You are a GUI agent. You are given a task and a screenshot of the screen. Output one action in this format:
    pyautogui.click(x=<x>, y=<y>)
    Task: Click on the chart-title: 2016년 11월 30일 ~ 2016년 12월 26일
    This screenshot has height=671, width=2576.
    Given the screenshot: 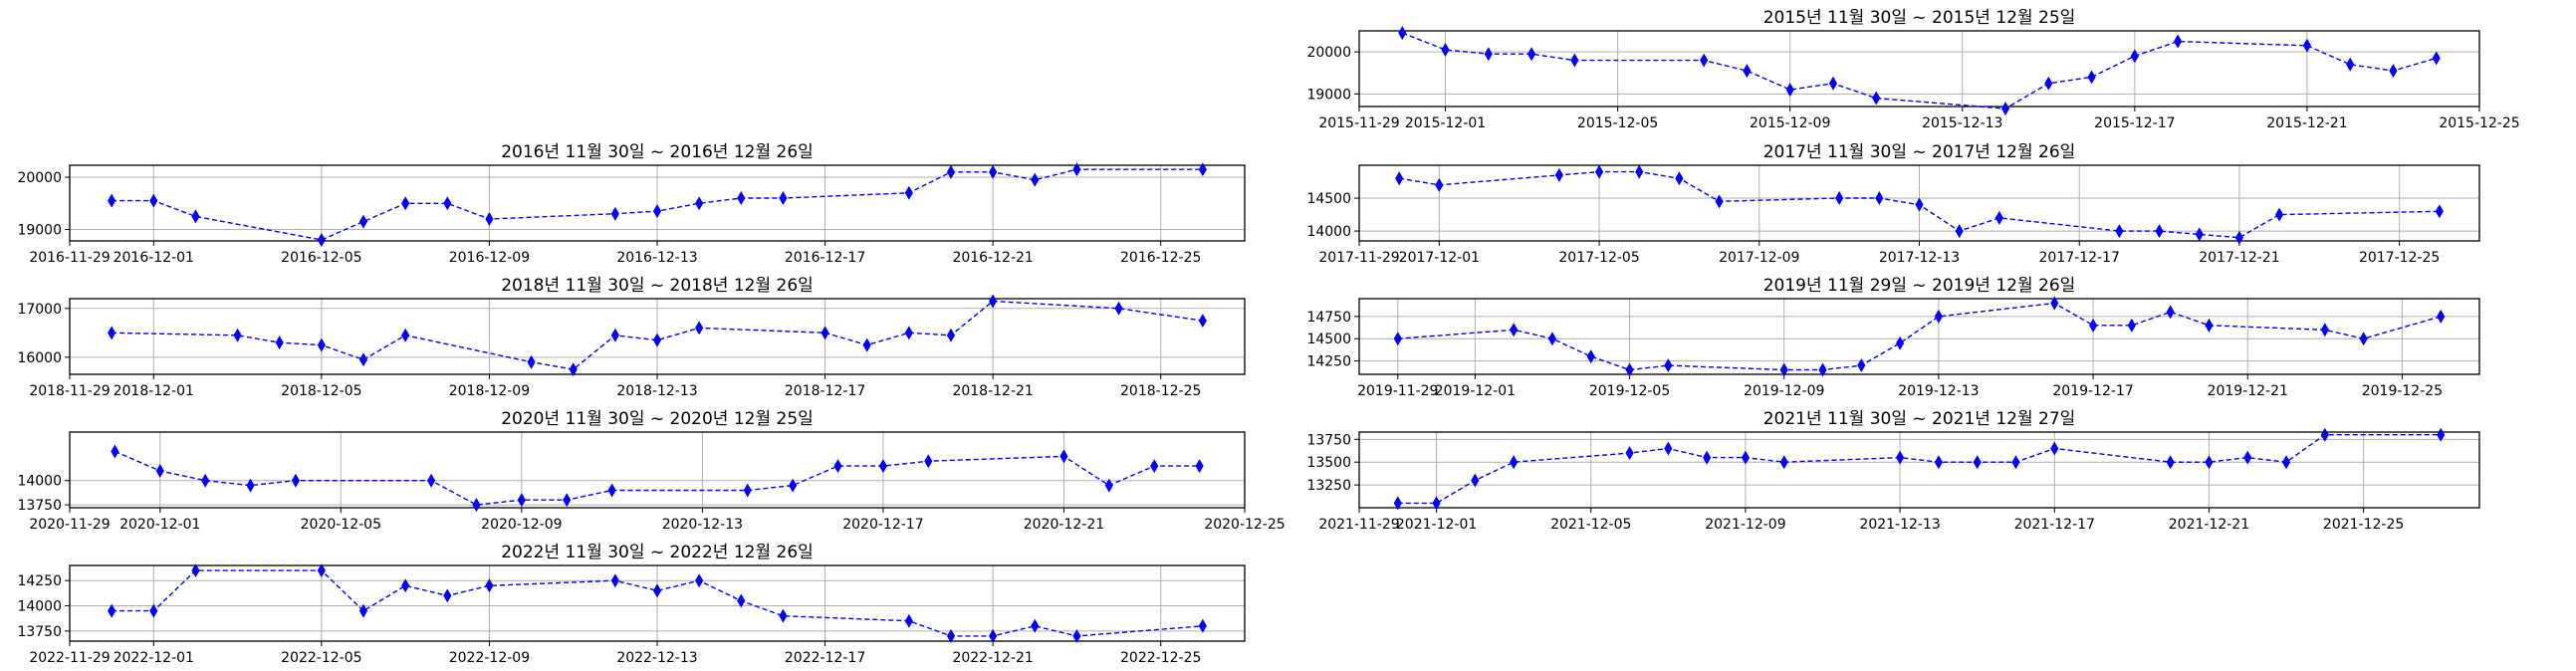 What is the action you would take?
    pyautogui.click(x=657, y=152)
    